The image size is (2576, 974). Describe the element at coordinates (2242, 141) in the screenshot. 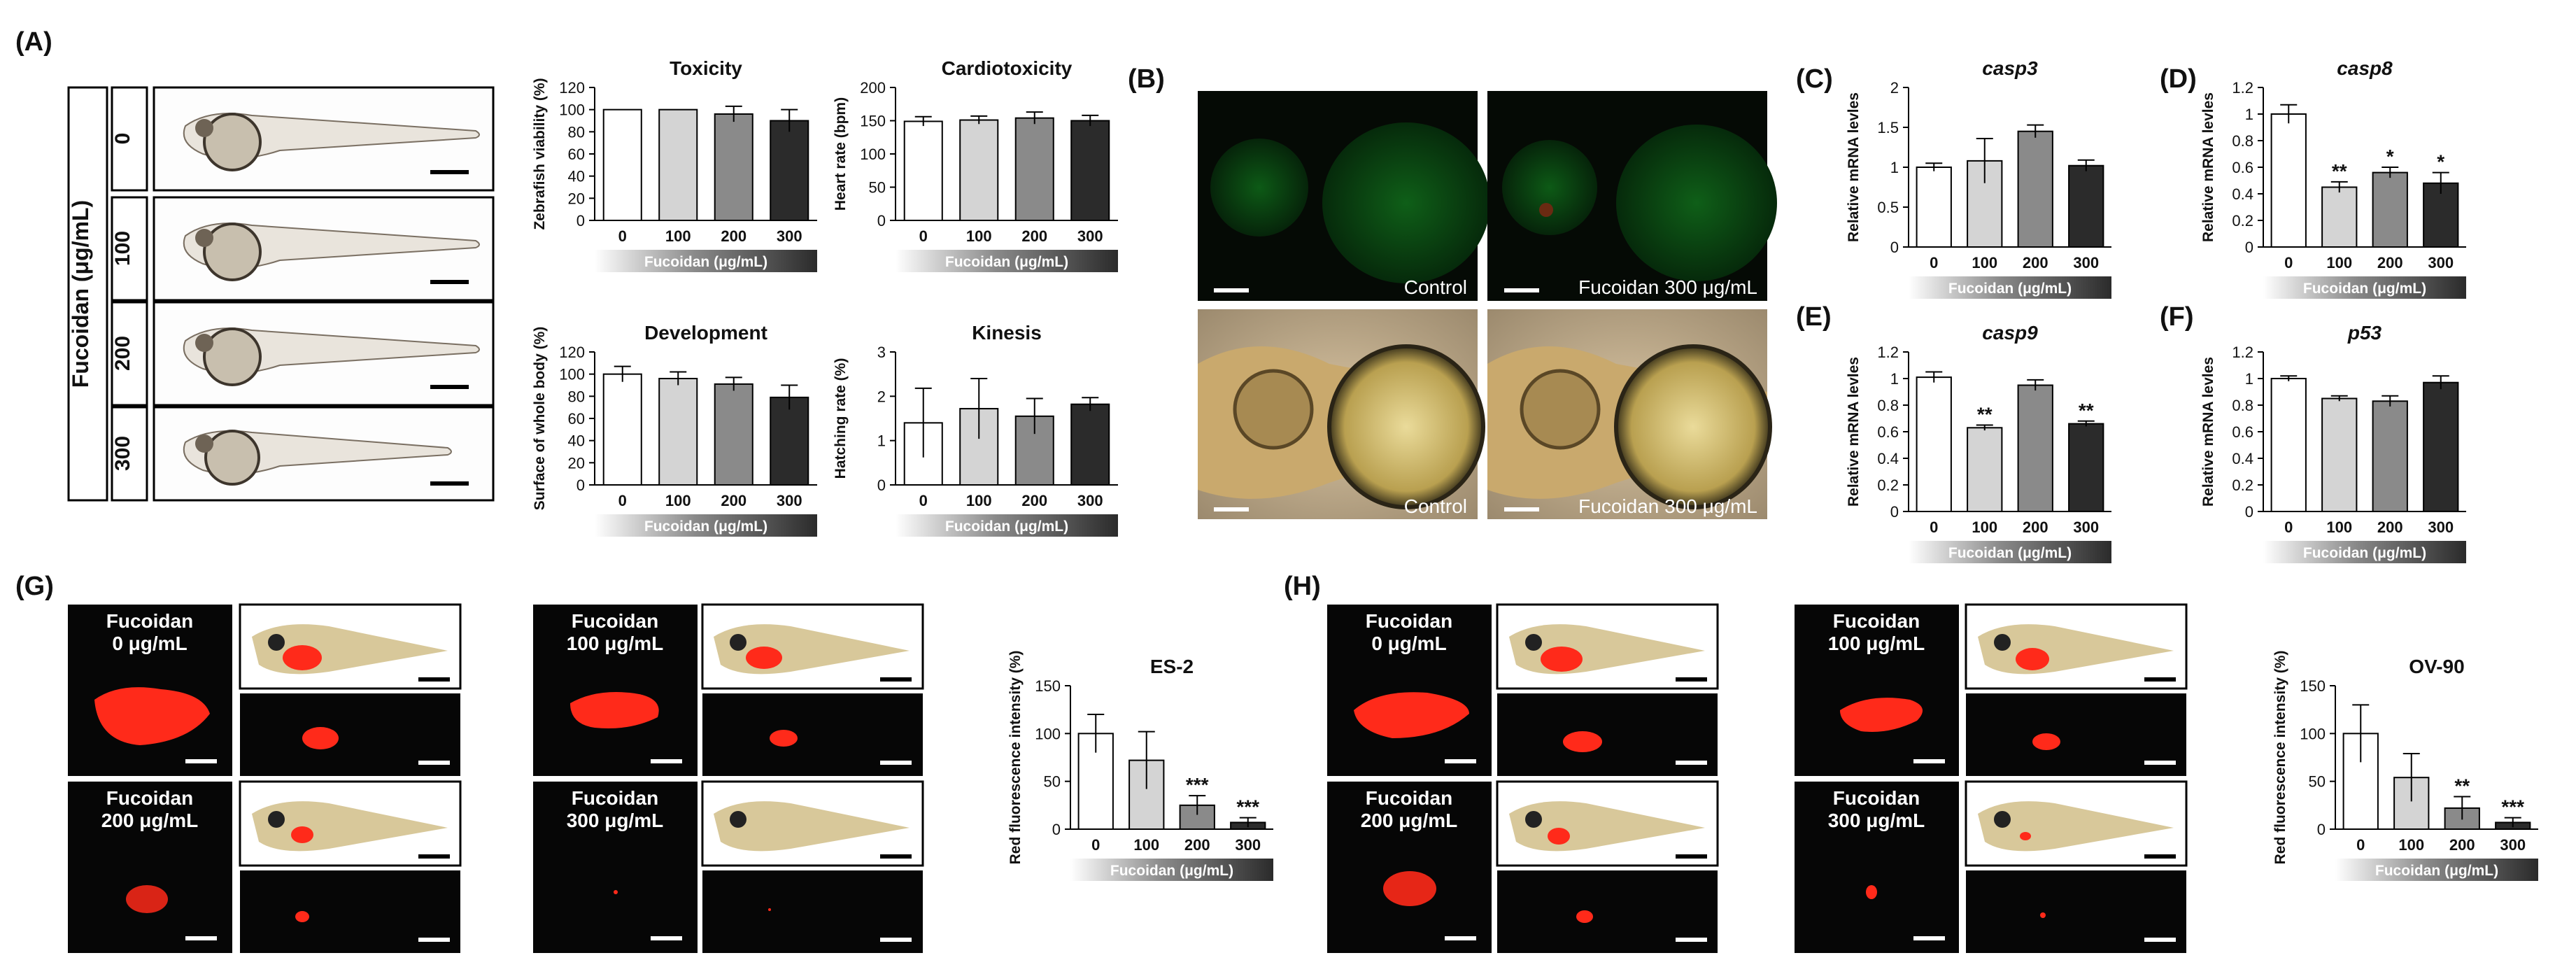

I see `y-tick-label: 0.8` at that location.